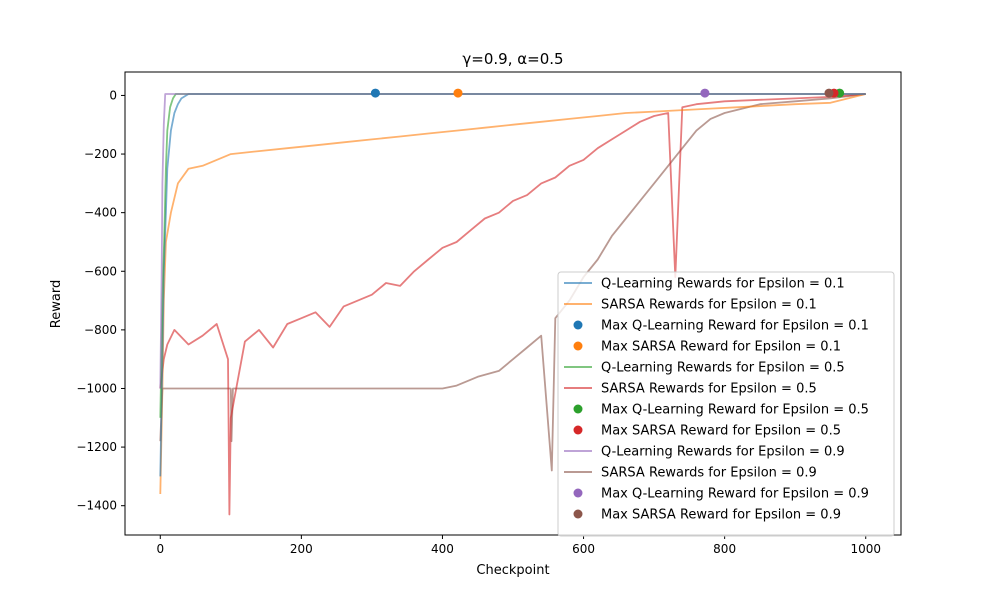 This screenshot has width=1000, height=600. Describe the element at coordinates (709, 389) in the screenshot. I see `legend-label: SARSA Rewards for Epsilon = 0.5` at that location.